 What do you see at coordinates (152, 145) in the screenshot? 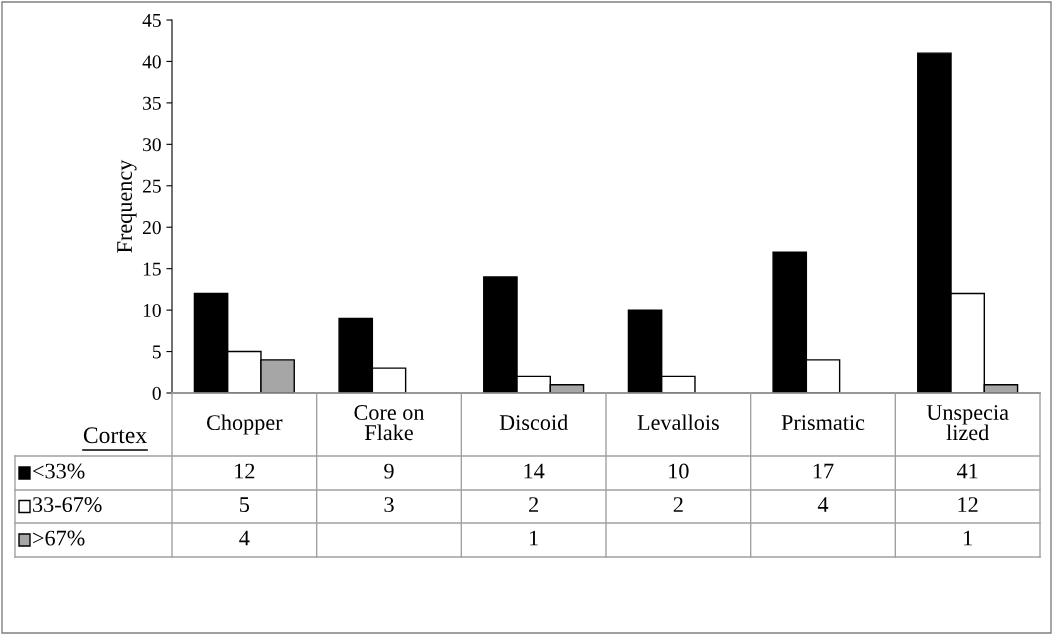
I see `y-tick-label: 30` at bounding box center [152, 145].